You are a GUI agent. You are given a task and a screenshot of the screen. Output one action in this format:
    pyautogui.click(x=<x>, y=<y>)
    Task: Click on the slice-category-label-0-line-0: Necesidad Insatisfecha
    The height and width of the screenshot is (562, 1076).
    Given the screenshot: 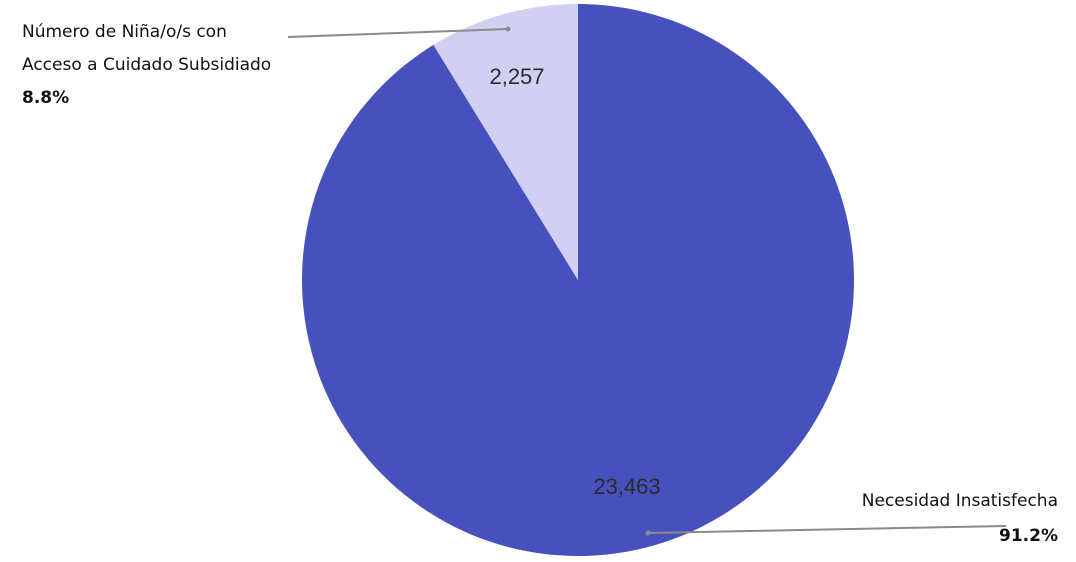 What is the action you would take?
    pyautogui.click(x=960, y=501)
    